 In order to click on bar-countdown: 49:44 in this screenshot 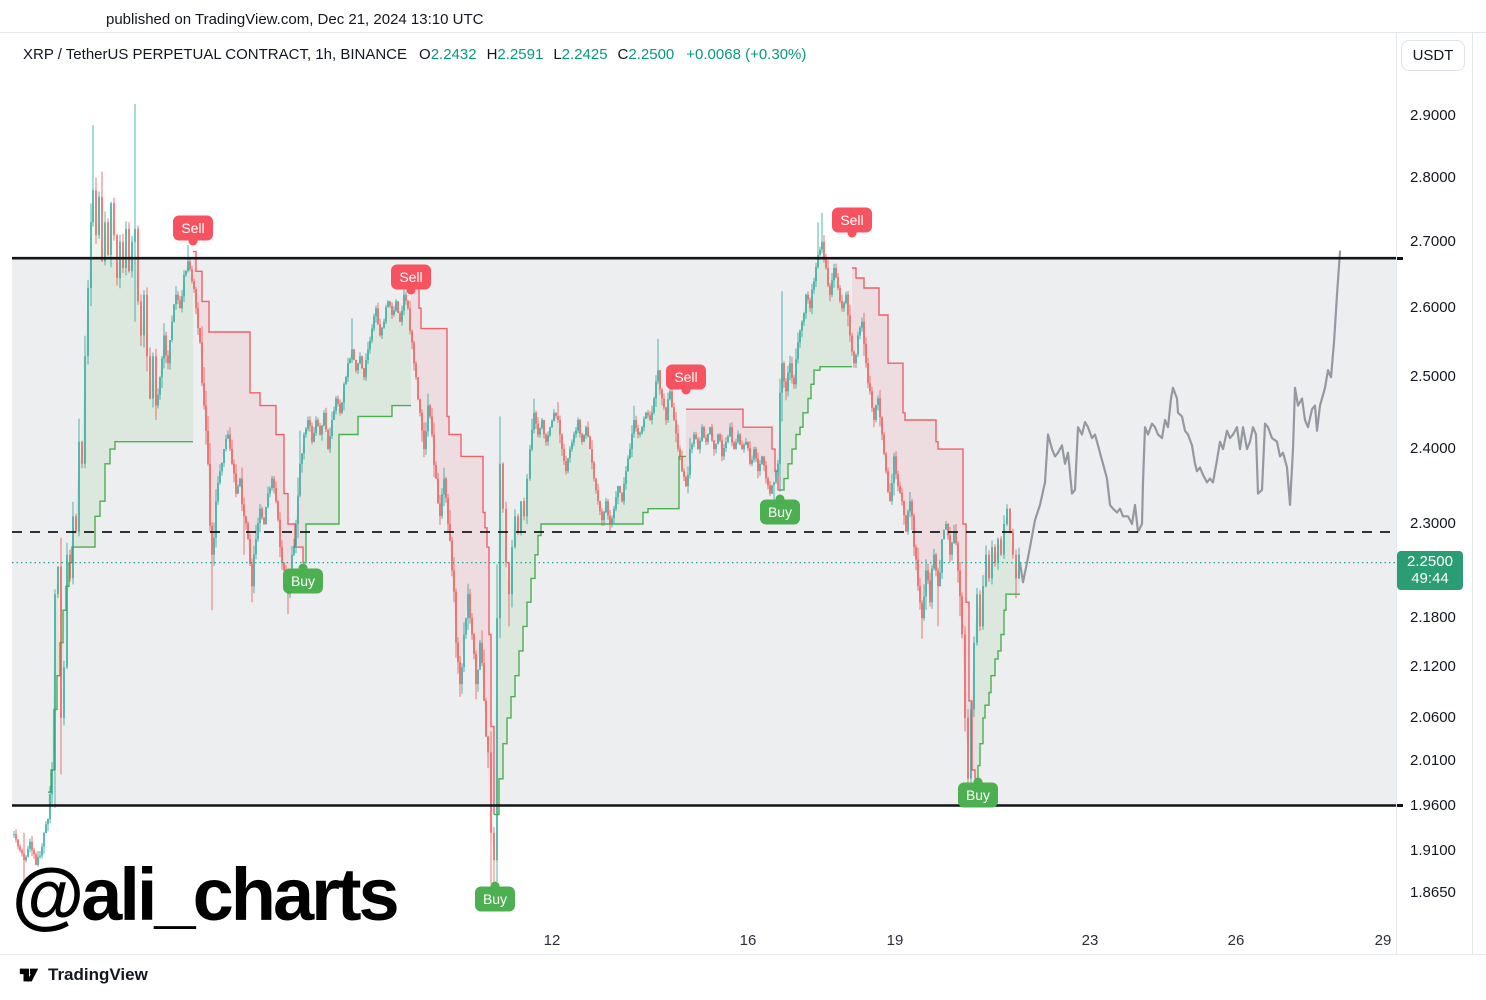, I will do `click(1430, 579)`.